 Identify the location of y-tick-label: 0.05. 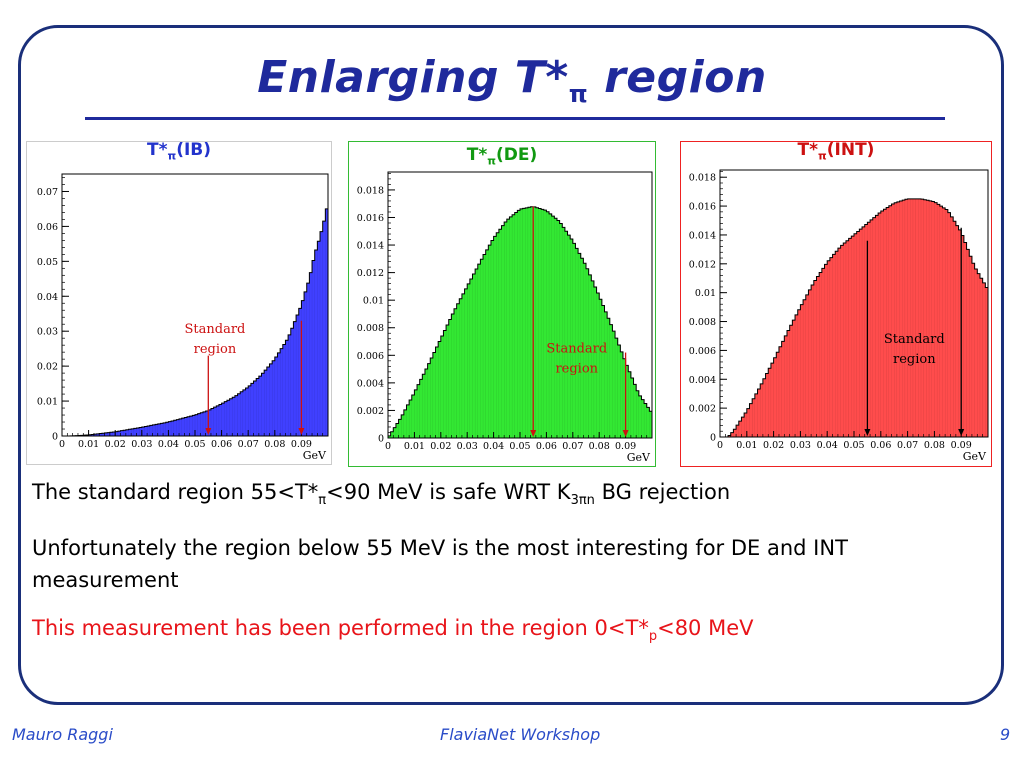
(47, 262).